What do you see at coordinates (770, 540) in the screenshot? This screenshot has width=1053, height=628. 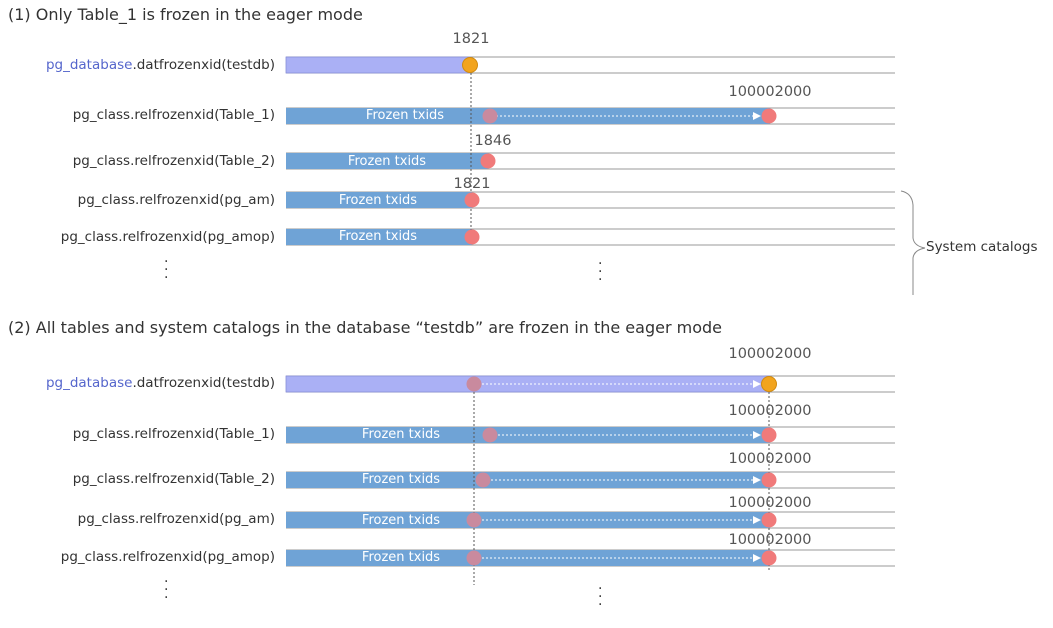 I see `s2-pgamop-xid: 100002000` at bounding box center [770, 540].